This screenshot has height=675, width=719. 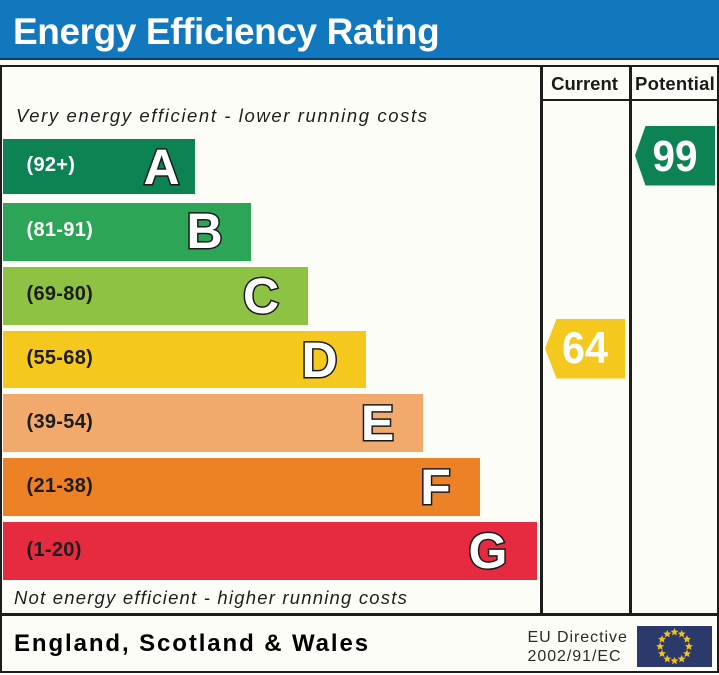 What do you see at coordinates (161, 167) in the screenshot?
I see `svg-text: A` at bounding box center [161, 167].